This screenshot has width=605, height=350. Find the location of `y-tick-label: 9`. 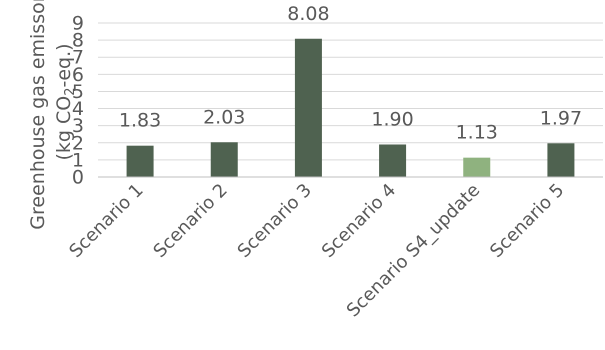

y-tick-label: 9 is located at coordinates (78, 24).